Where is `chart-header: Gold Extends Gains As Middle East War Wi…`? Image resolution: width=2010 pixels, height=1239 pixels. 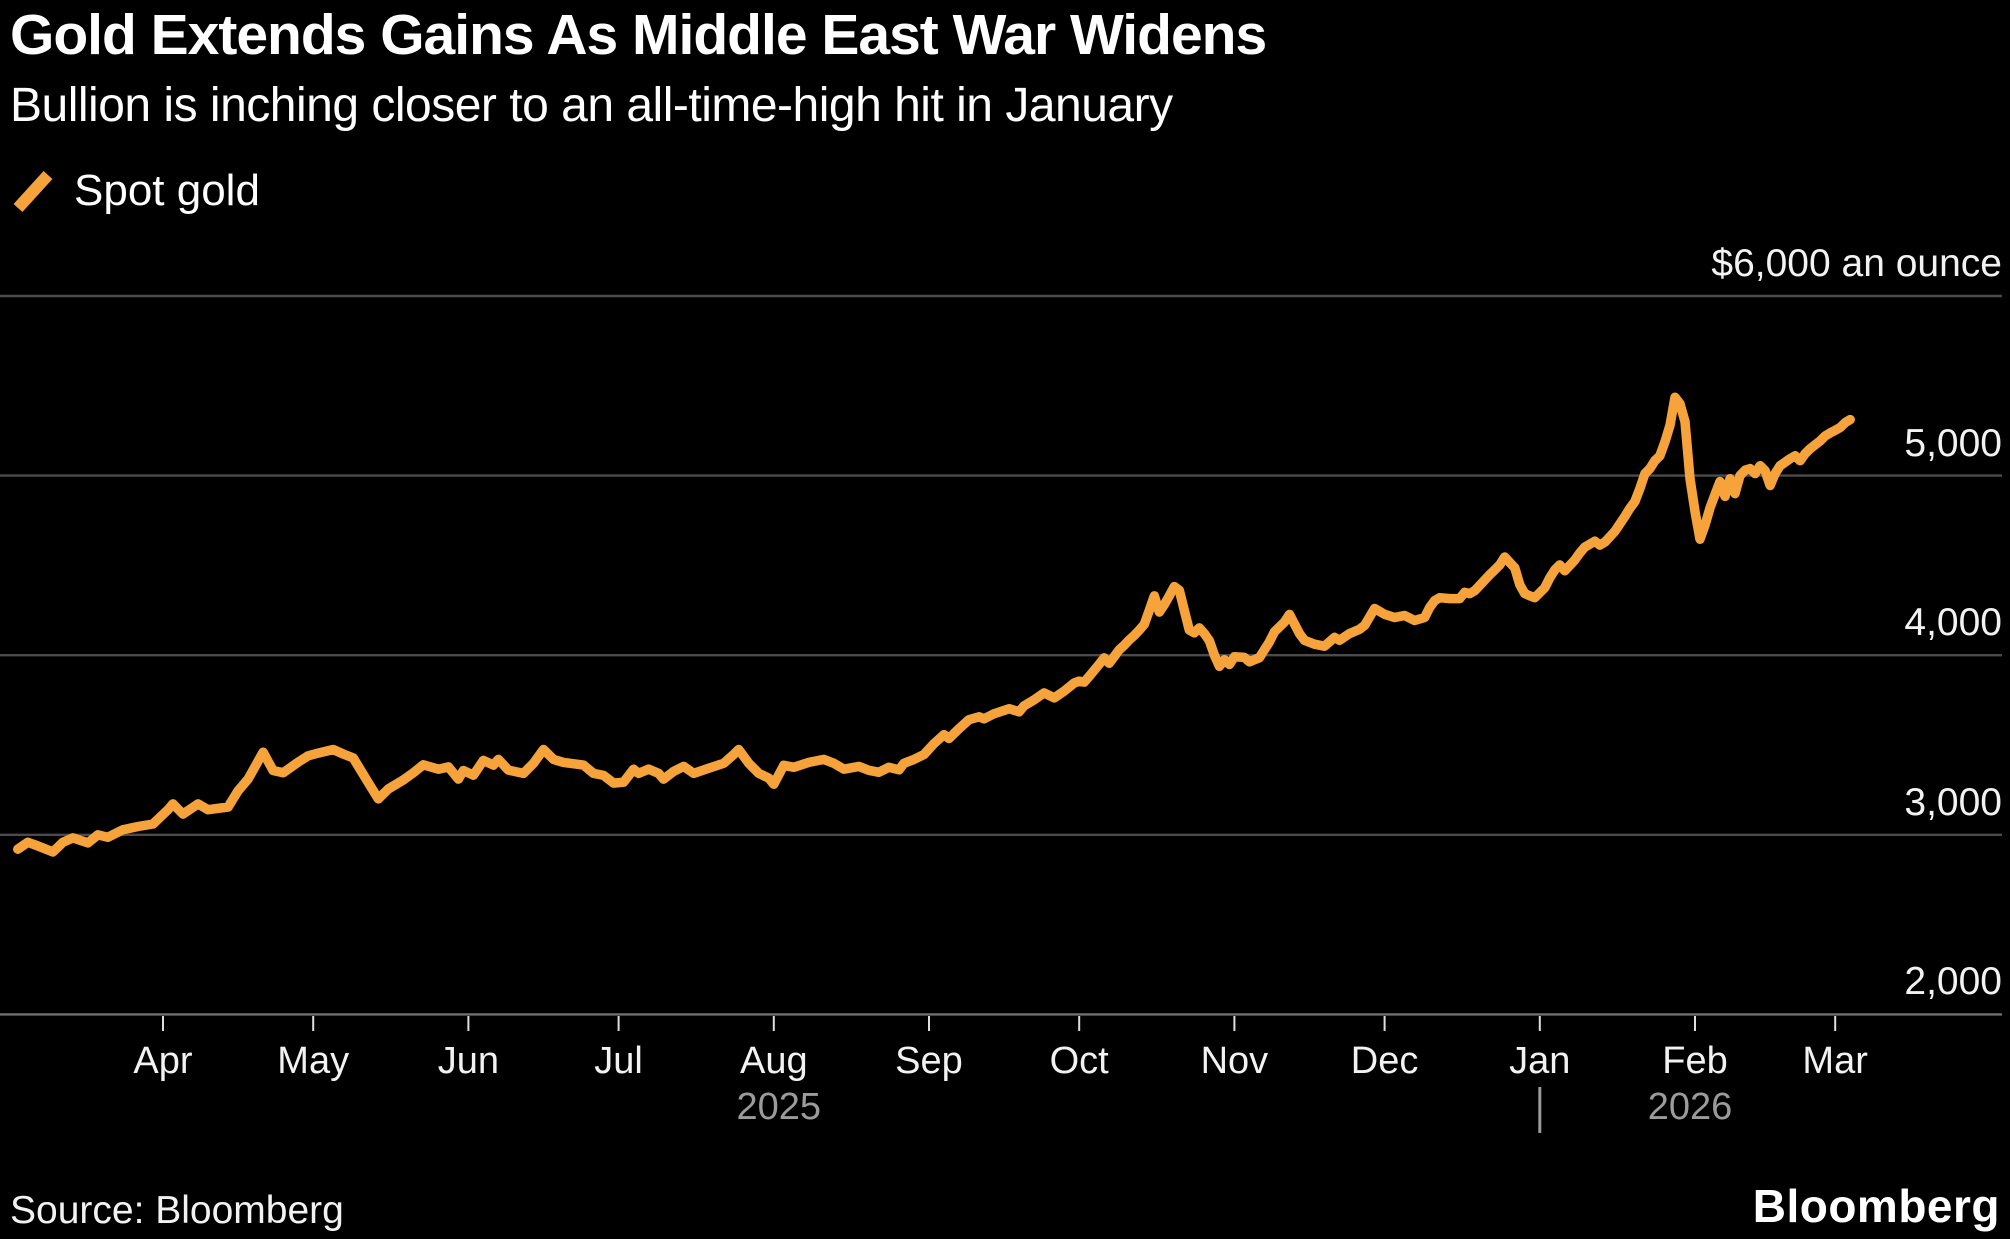
chart-header: Gold Extends Gains As Middle East War Wi… is located at coordinates (638, 68).